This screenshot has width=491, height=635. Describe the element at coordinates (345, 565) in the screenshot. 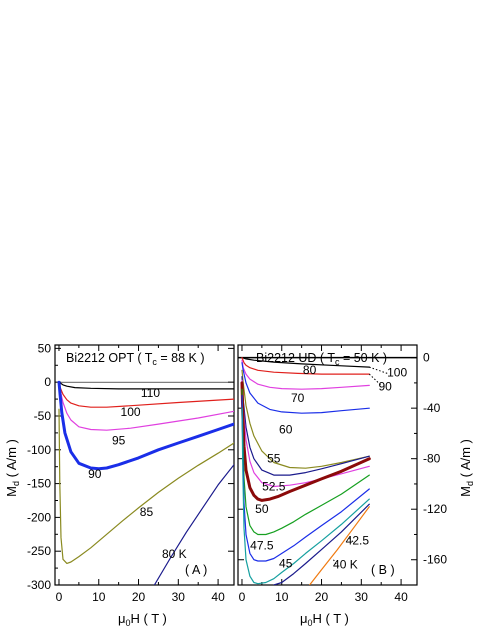

I see `series-label: 40 K` at that location.